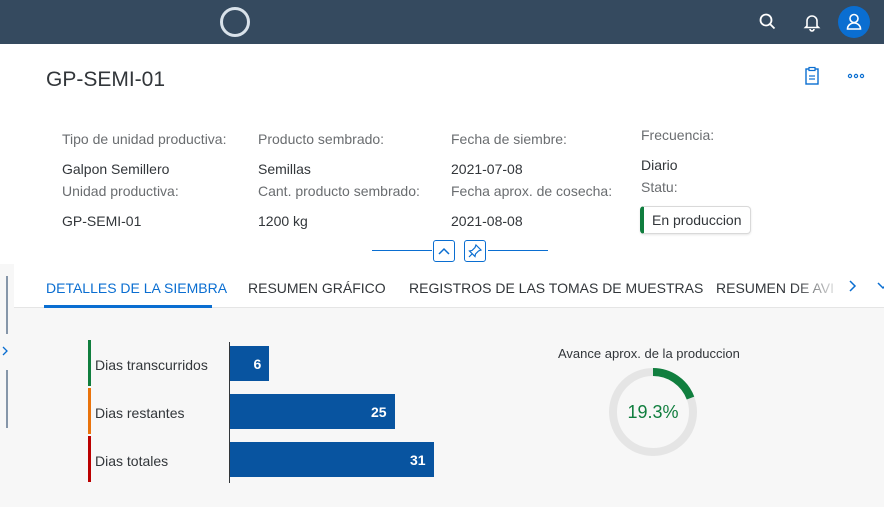 This screenshot has width=884, height=507. Describe the element at coordinates (106, 79) in the screenshot. I see `page-title: GP-SEMI-01` at that location.